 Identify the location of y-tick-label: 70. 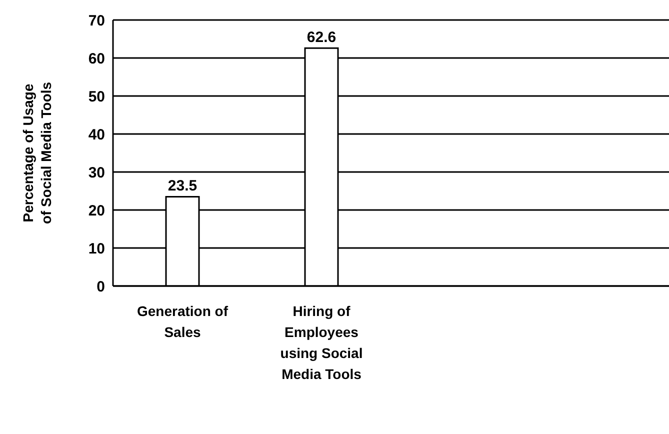
(96, 21).